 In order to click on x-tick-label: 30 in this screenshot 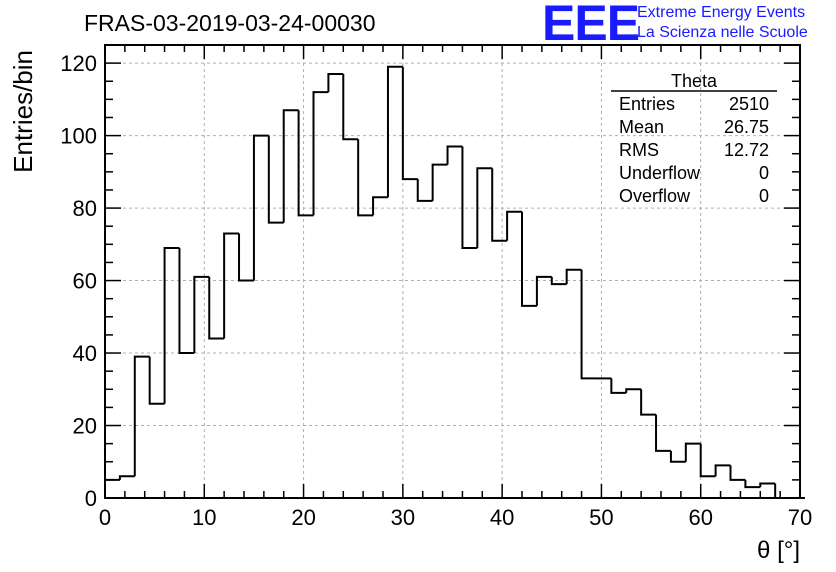, I will do `click(403, 517)`.